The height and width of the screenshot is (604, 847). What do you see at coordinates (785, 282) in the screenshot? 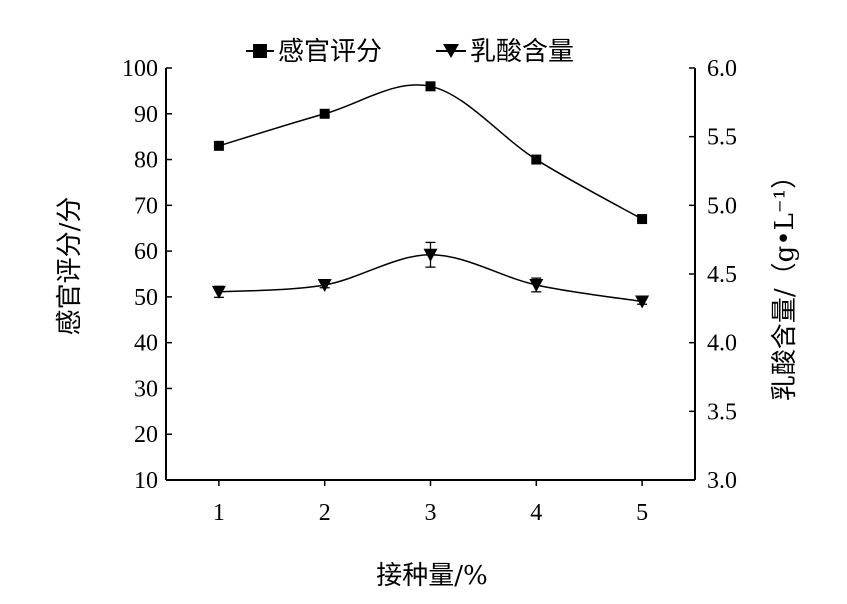
I see `right-y-axis-title: 乳酸含量/（g•L⁻¹）` at bounding box center [785, 282].